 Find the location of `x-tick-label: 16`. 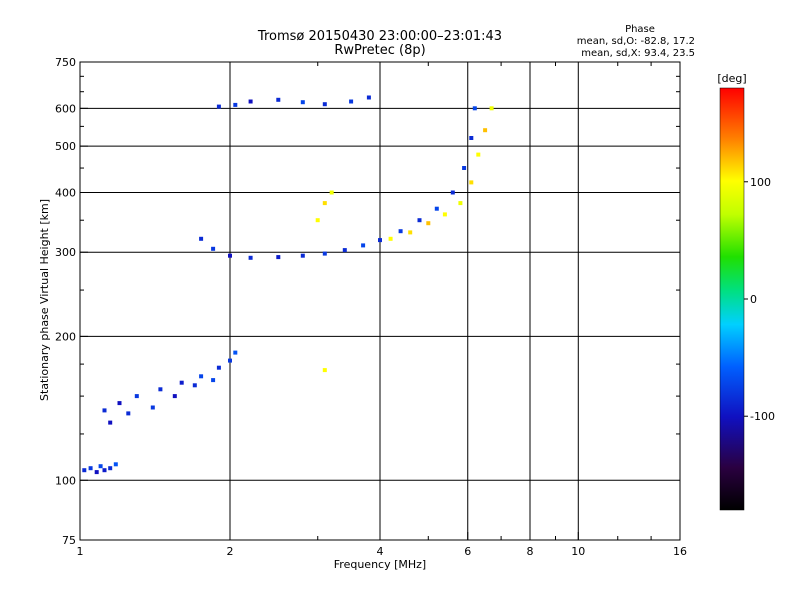

x-tick-label: 16 is located at coordinates (680, 551).